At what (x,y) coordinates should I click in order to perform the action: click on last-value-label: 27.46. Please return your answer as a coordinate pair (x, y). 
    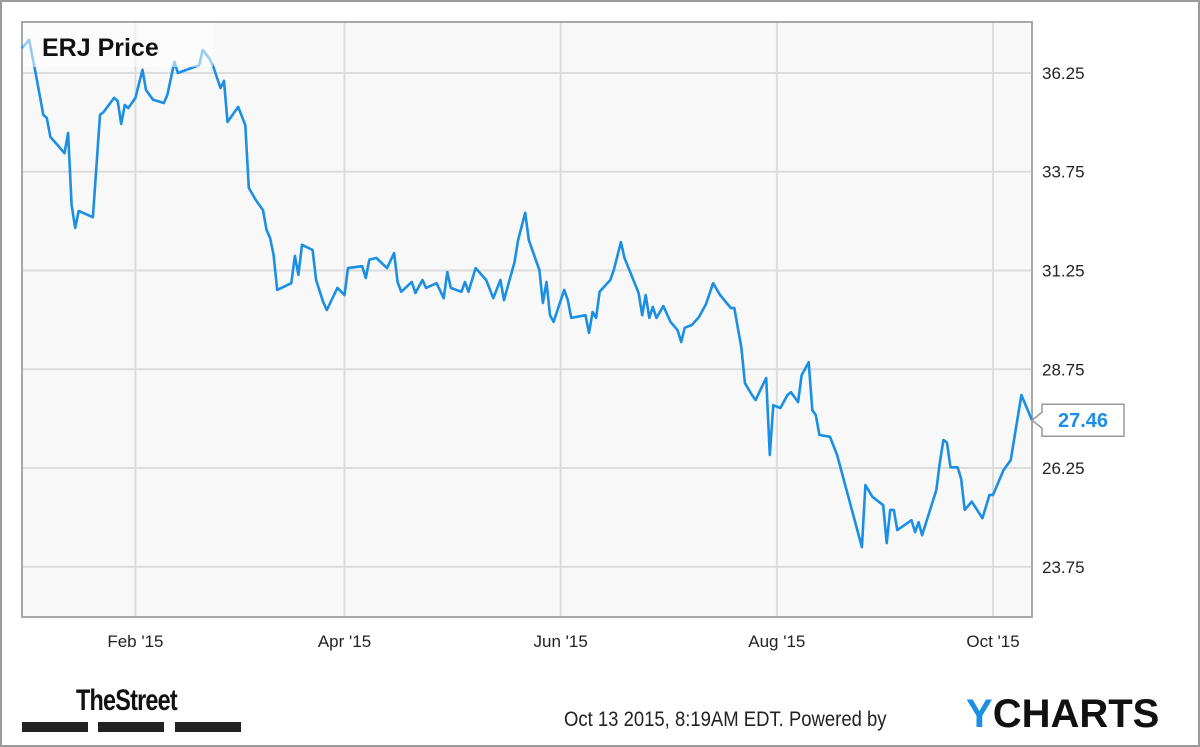
    Looking at the image, I should click on (1083, 421).